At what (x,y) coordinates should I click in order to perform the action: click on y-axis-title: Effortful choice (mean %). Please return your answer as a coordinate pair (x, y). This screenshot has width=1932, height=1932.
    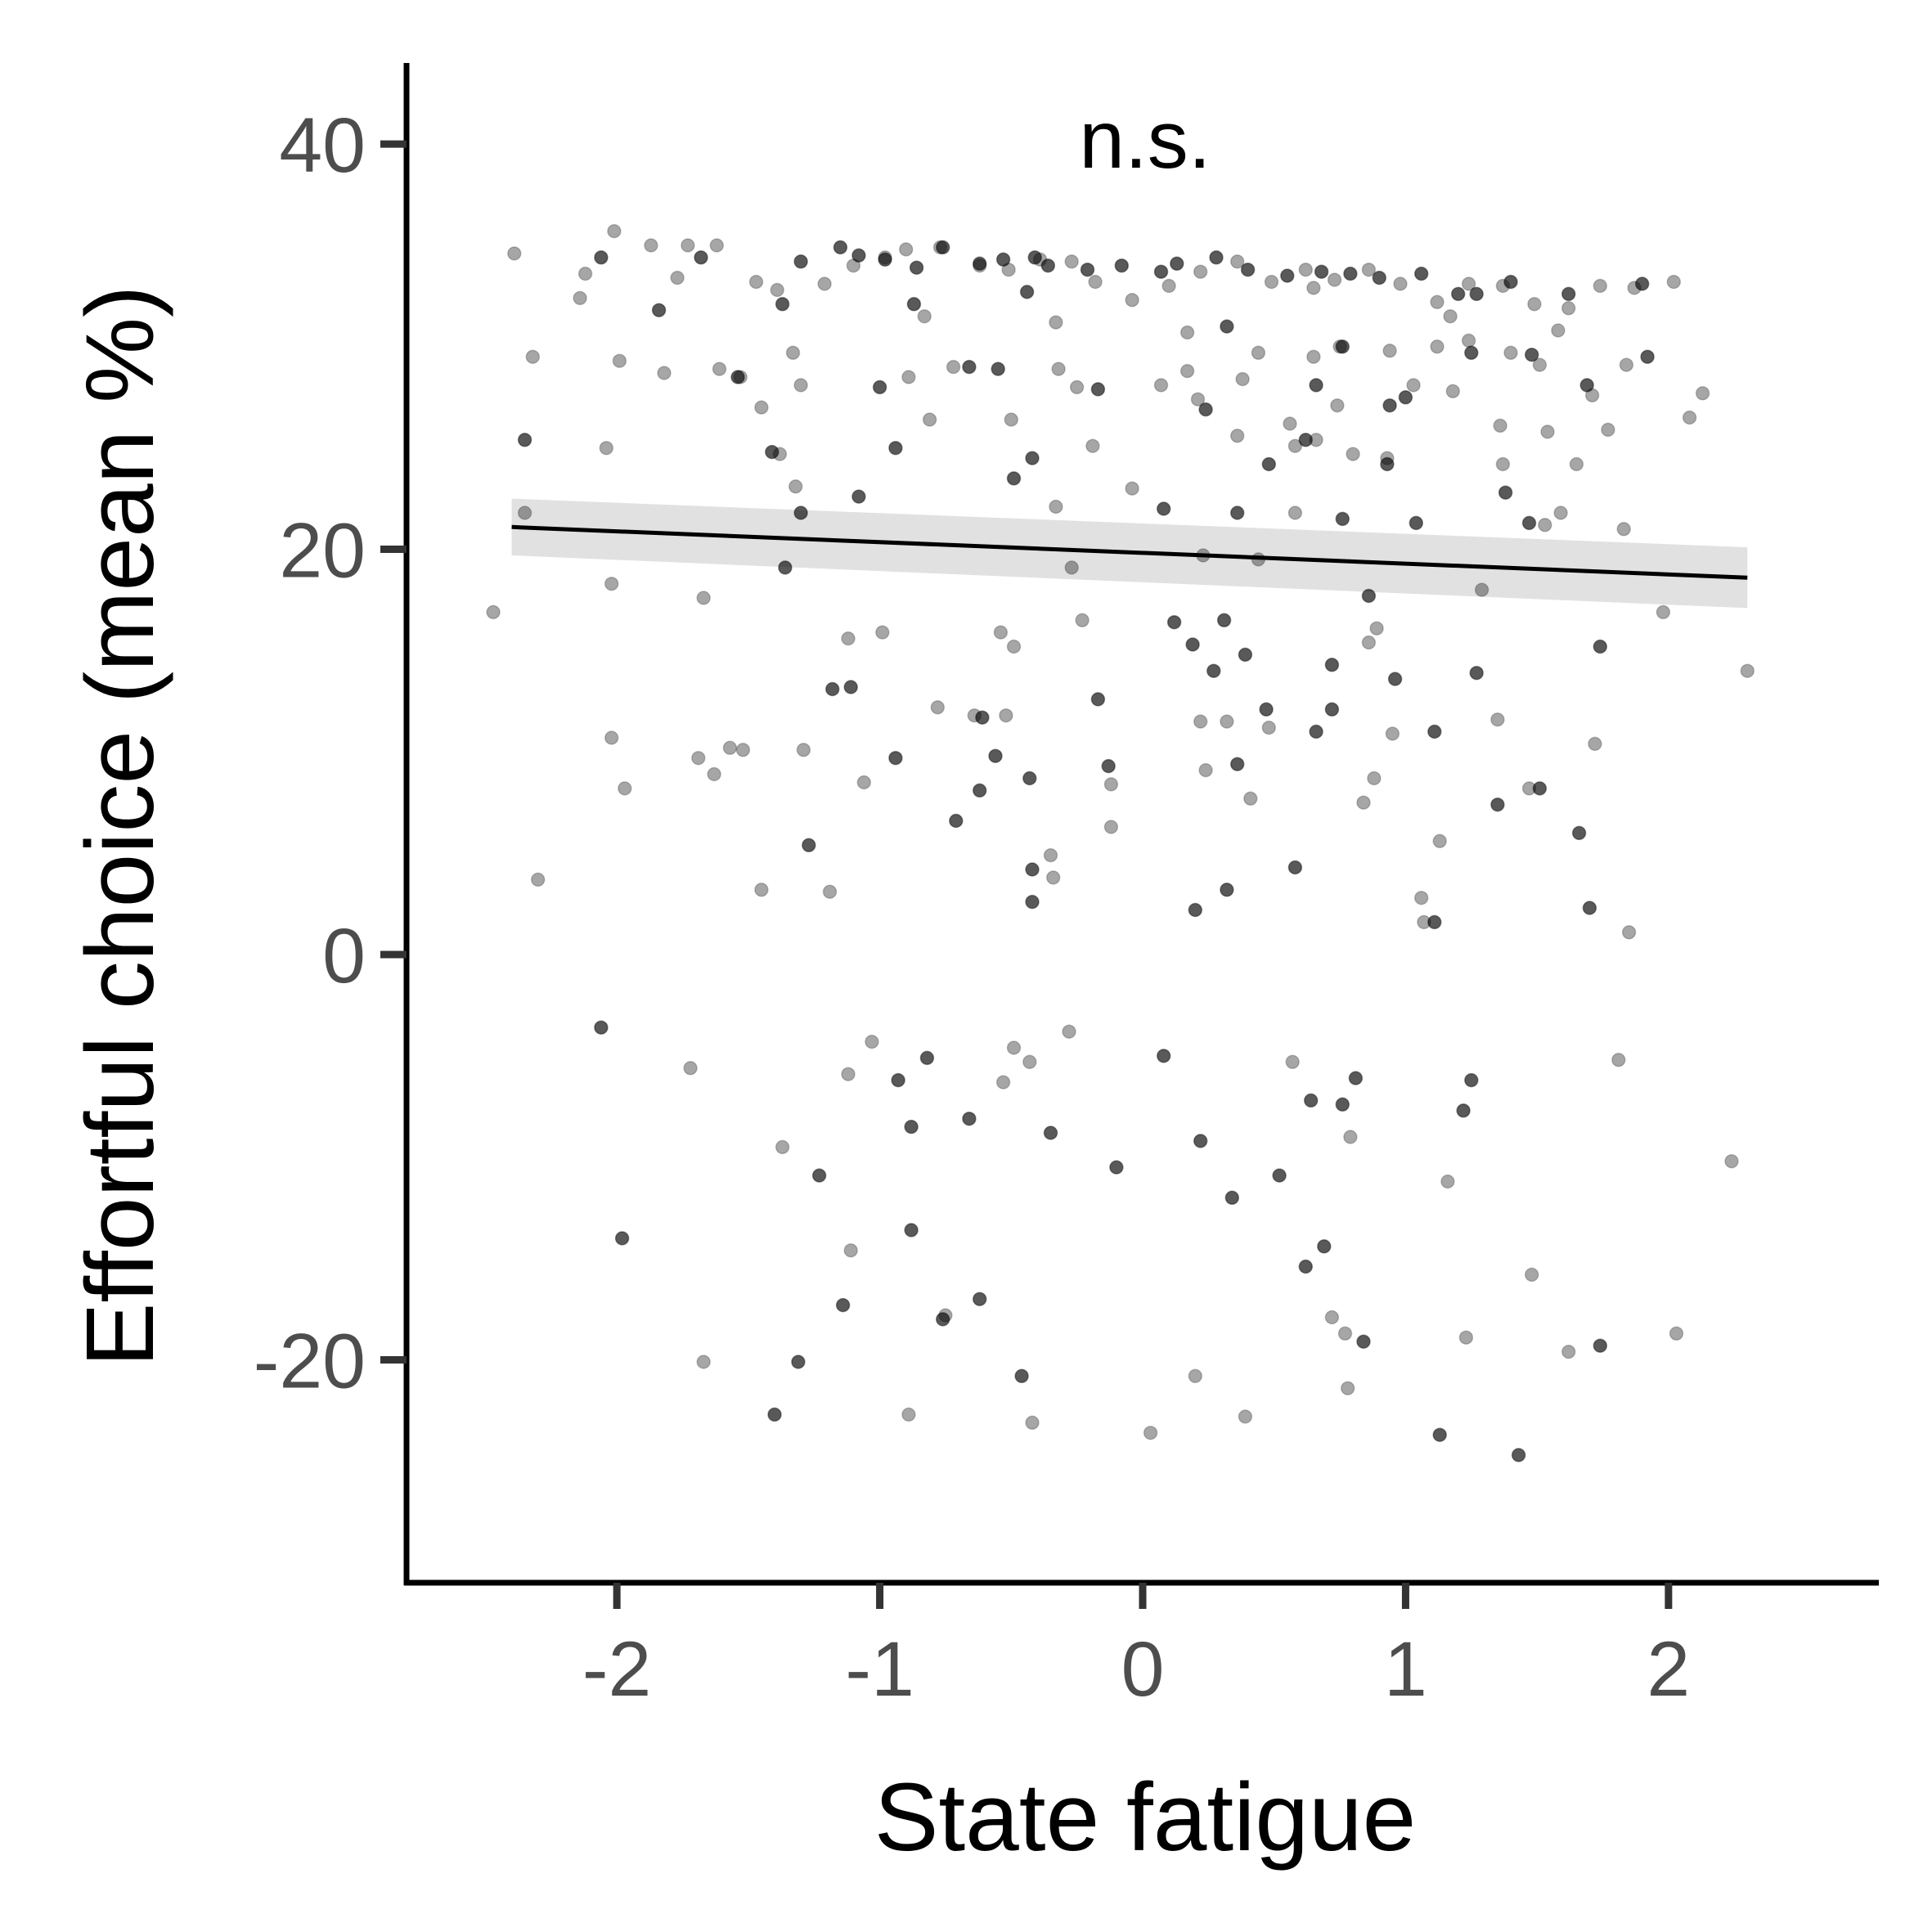
    Looking at the image, I should click on (120, 827).